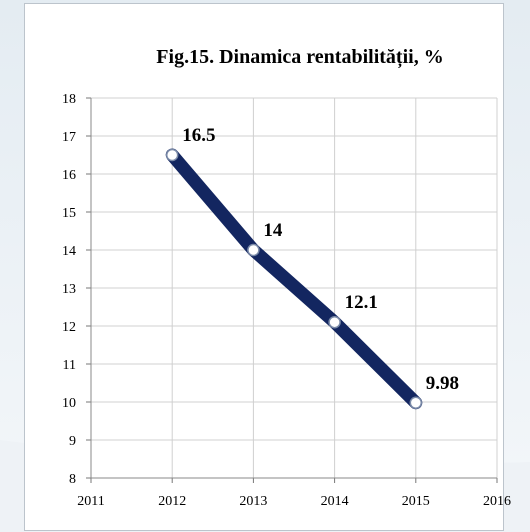  Describe the element at coordinates (69, 99) in the screenshot. I see `y-tick-label: 18` at that location.